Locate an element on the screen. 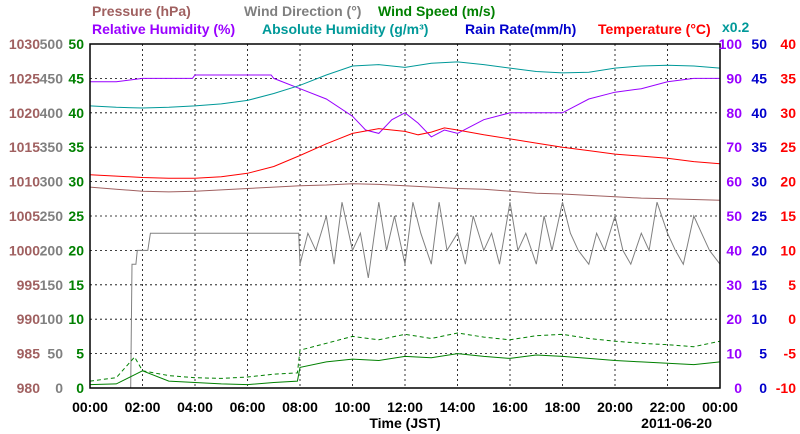 The image size is (800, 434). date-label: 2011-06-20 is located at coordinates (676, 423).